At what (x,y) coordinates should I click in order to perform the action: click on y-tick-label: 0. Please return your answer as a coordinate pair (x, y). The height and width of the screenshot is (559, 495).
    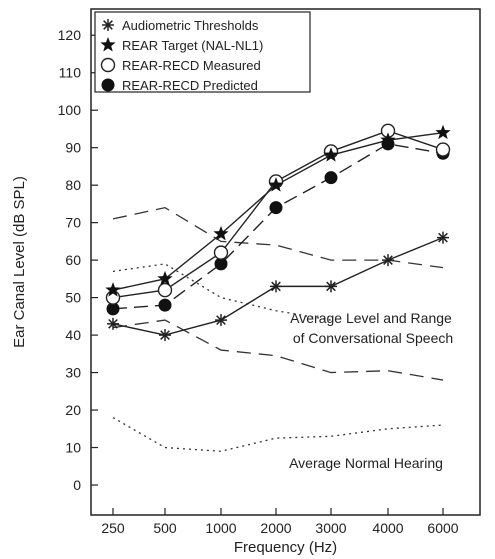
    Looking at the image, I should click on (77, 485).